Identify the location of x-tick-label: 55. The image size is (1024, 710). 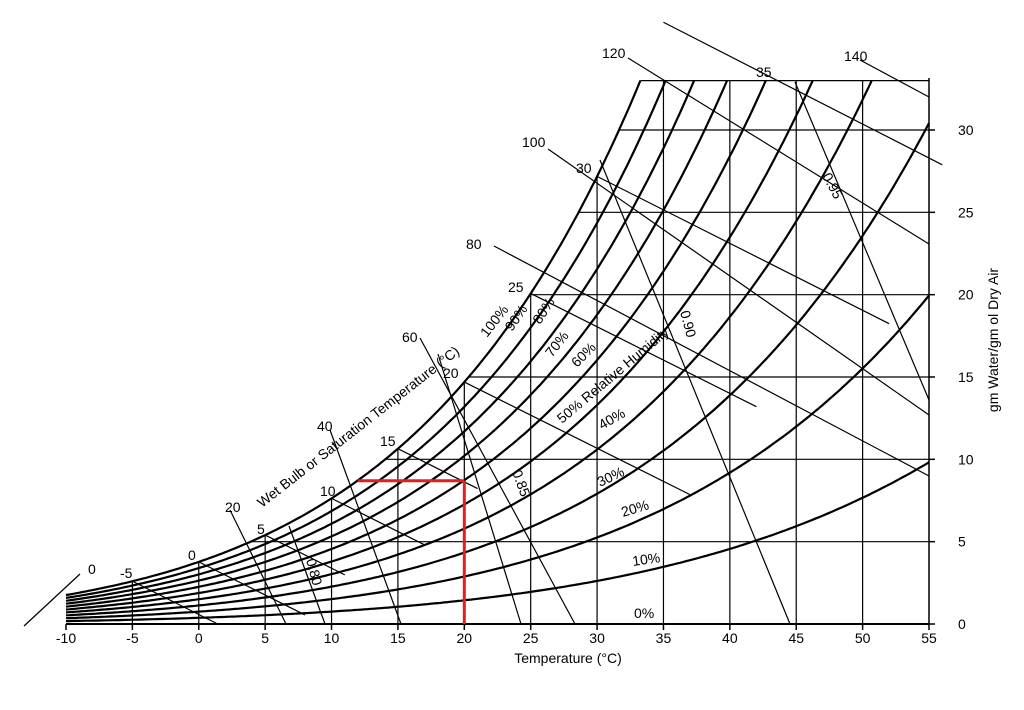
(929, 638).